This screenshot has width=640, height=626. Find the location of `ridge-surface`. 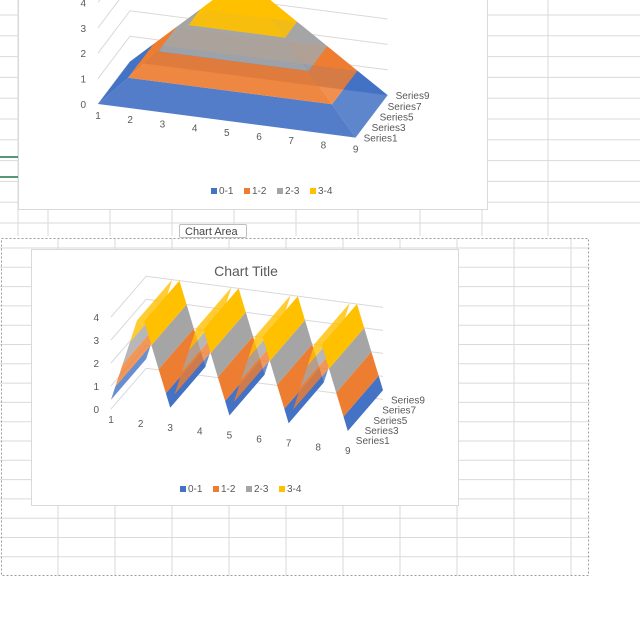

ridge-surface is located at coordinates (247, 355).